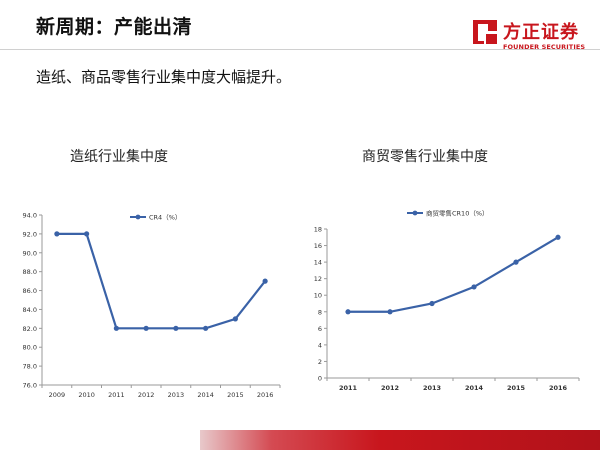  Describe the element at coordinates (320, 362) in the screenshot. I see `y-tick-label: 2` at that location.